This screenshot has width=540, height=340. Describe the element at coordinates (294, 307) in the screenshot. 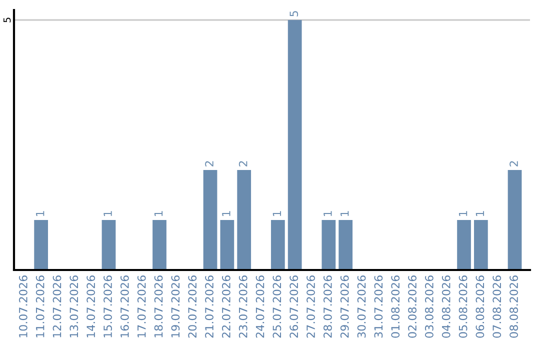

I see `x-tick-label: 26.07.2026` at that location.